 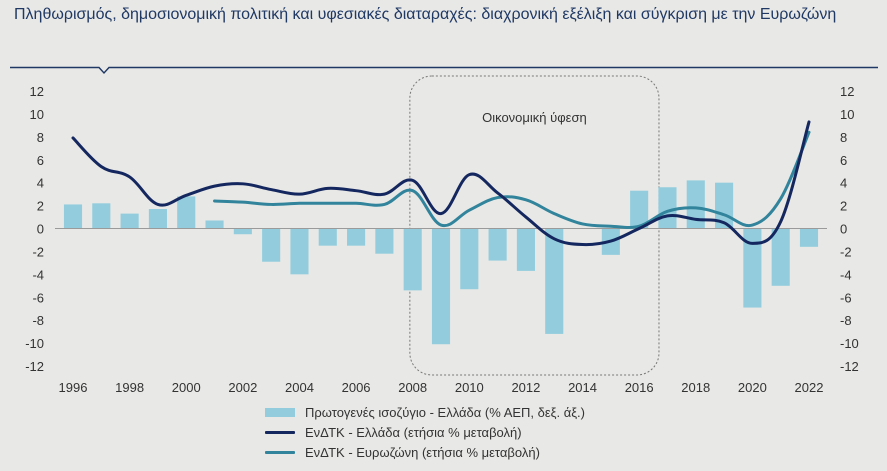 What do you see at coordinates (469, 259) in the screenshot?
I see `bar-2010` at bounding box center [469, 259].